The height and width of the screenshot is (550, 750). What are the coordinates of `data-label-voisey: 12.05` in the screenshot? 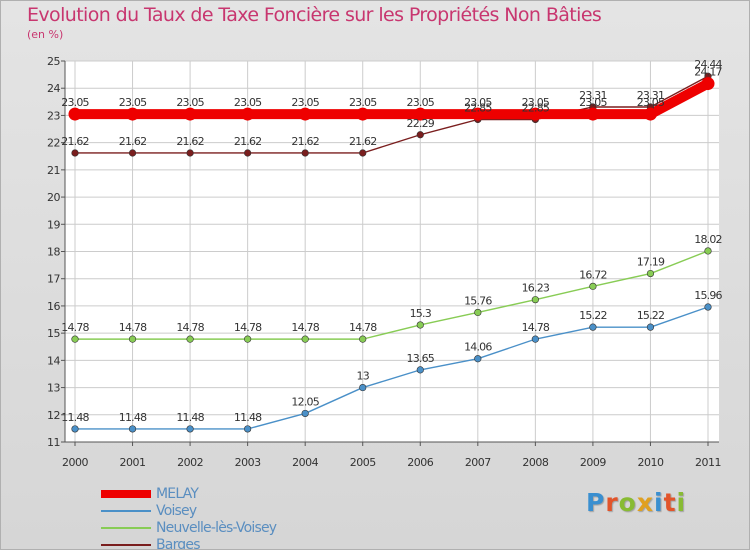 It's located at (305, 401).